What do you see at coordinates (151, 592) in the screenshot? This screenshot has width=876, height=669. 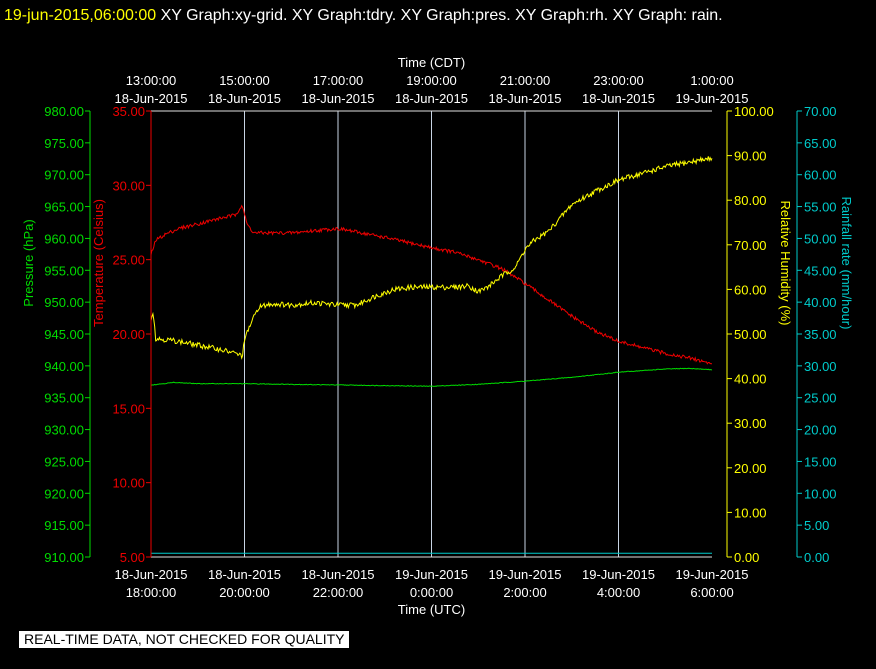 I see `bottom-tick-time-0: 18:00:00` at bounding box center [151, 592].